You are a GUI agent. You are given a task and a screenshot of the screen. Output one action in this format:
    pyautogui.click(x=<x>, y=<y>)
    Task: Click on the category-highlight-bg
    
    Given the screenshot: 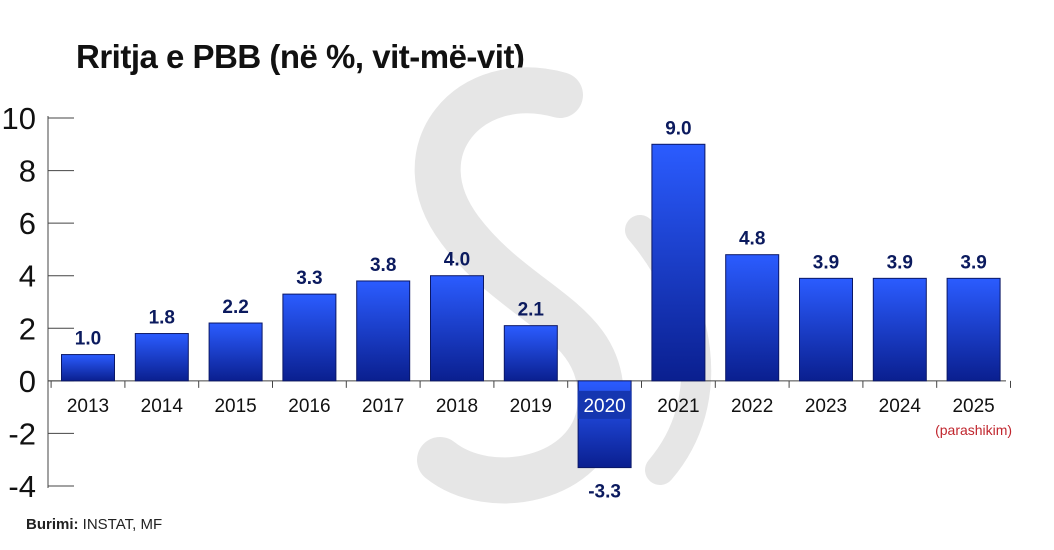 What is the action you would take?
    pyautogui.click(x=604, y=404)
    